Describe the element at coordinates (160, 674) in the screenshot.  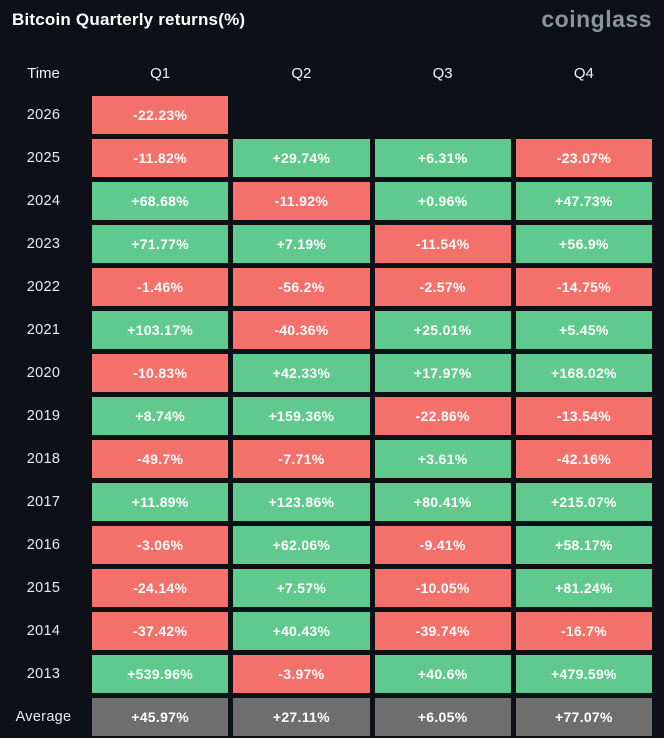
I see `return-cell: +539.96%` at that location.